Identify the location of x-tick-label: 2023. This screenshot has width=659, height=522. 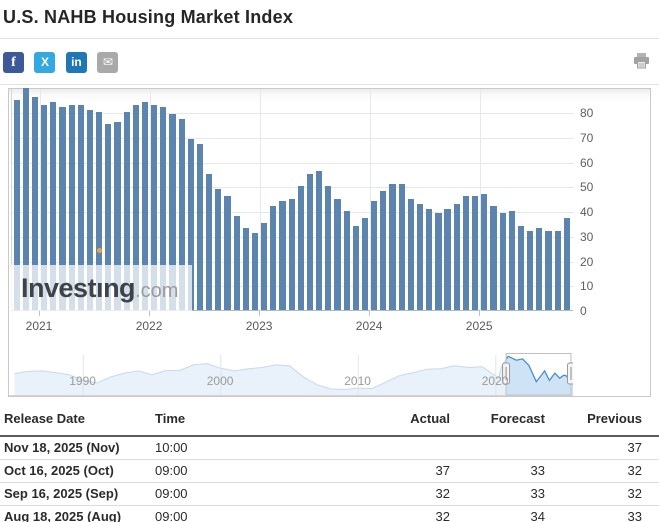
(259, 326).